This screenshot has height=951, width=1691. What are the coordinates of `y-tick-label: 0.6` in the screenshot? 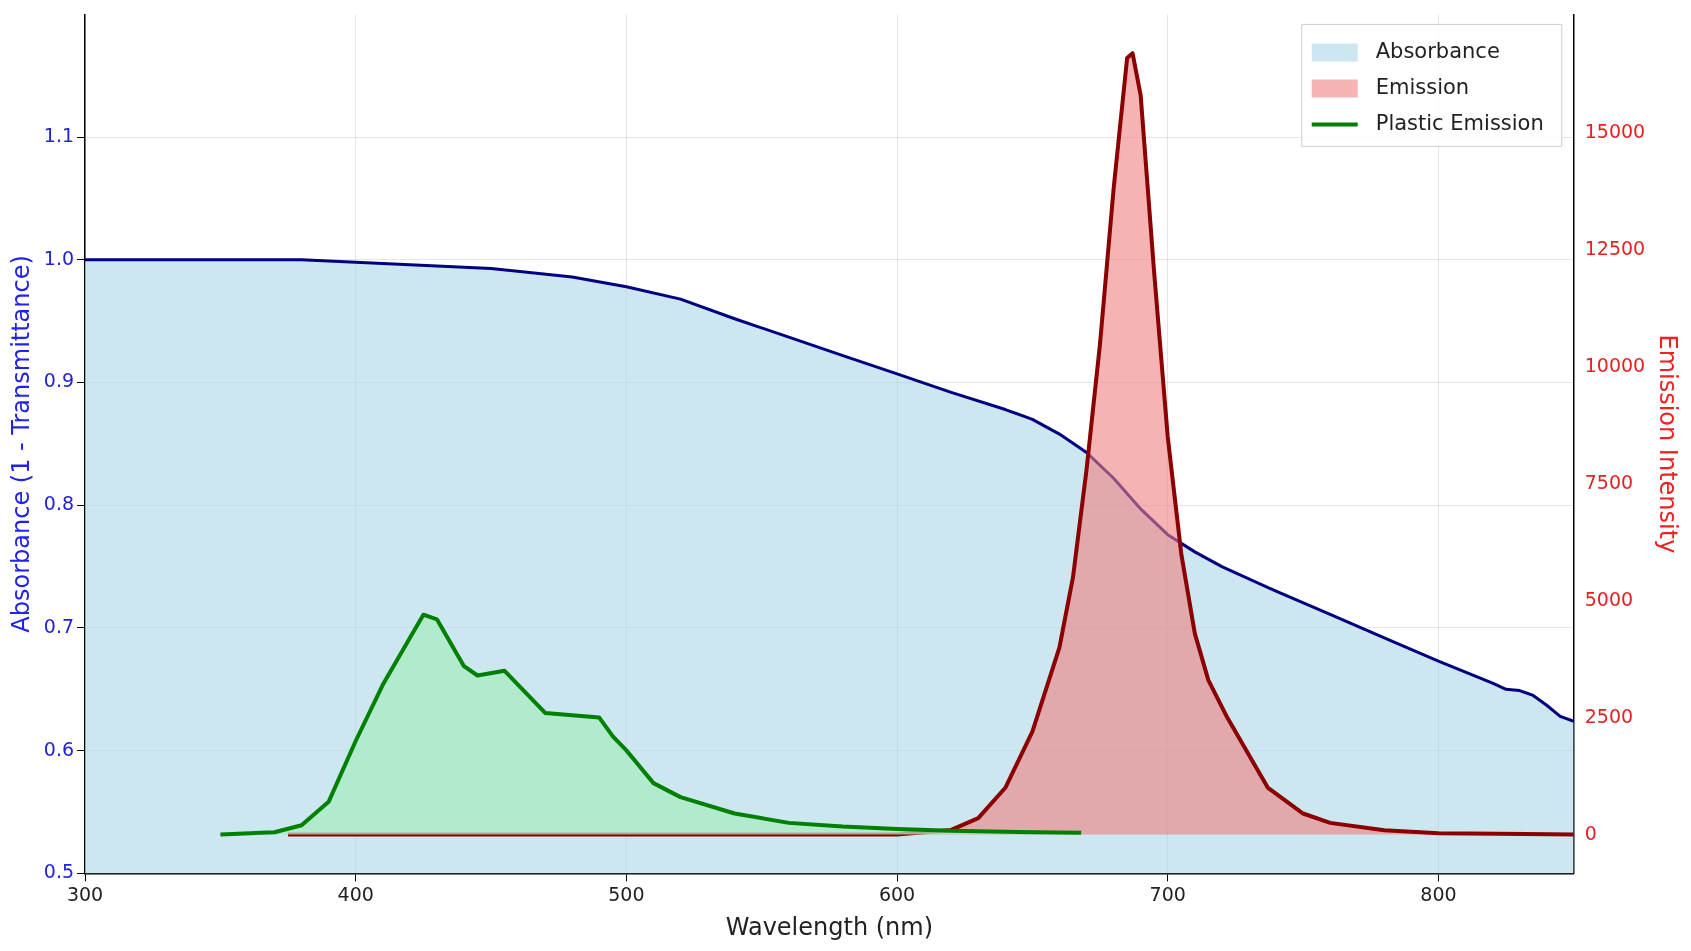 It's located at (59, 748).